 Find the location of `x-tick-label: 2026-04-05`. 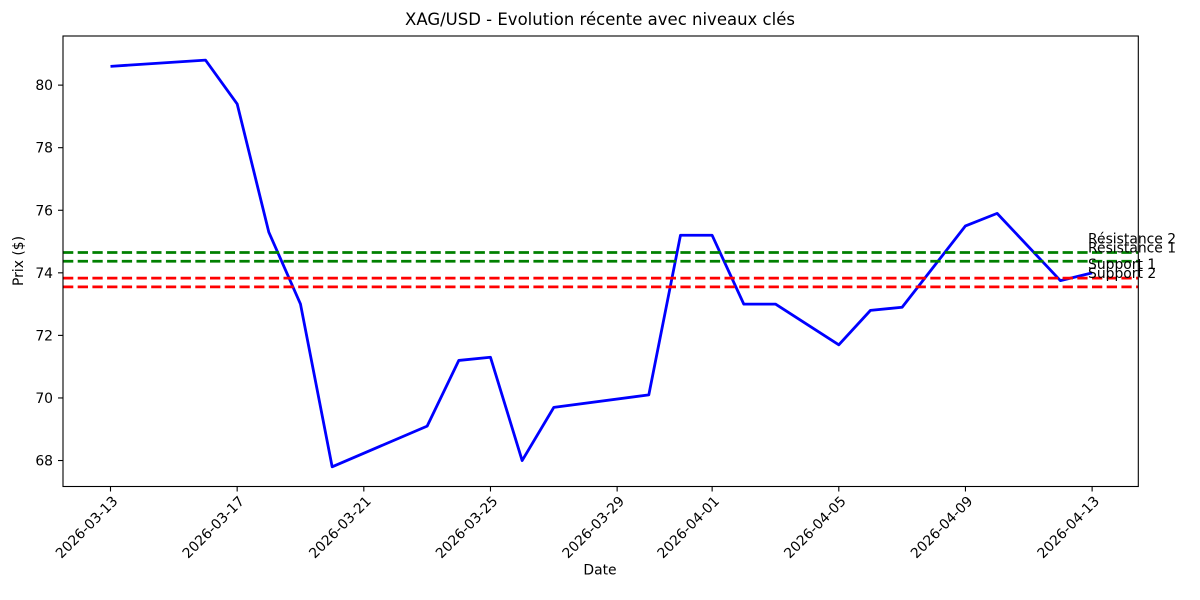

x-tick-label: 2026-04-05 is located at coordinates (815, 528).